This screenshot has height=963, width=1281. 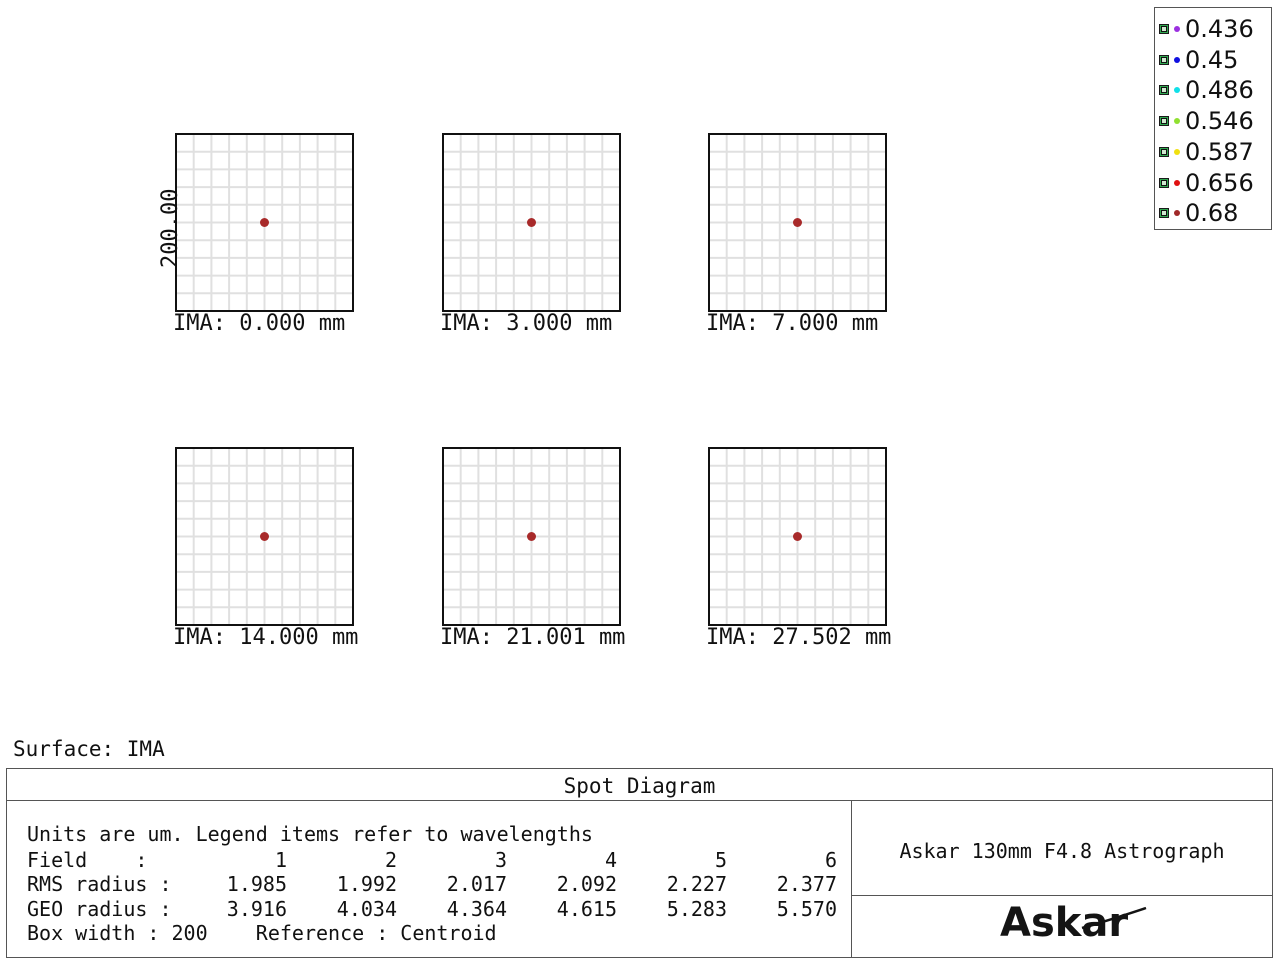 I want to click on table-cell-fields: 3, so click(x=500, y=860).